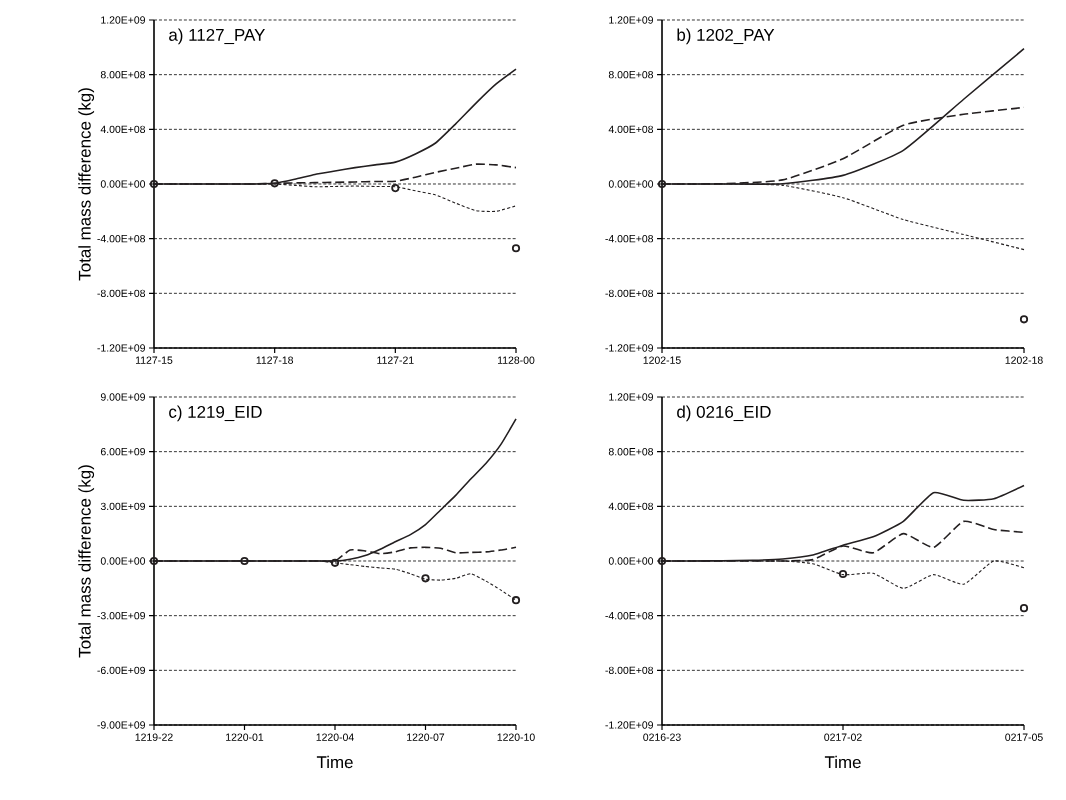 Image resolution: width=1066 pixels, height=800 pixels. What do you see at coordinates (122, 506) in the screenshot?
I see `y-tick-label: 3.00E+09` at bounding box center [122, 506].